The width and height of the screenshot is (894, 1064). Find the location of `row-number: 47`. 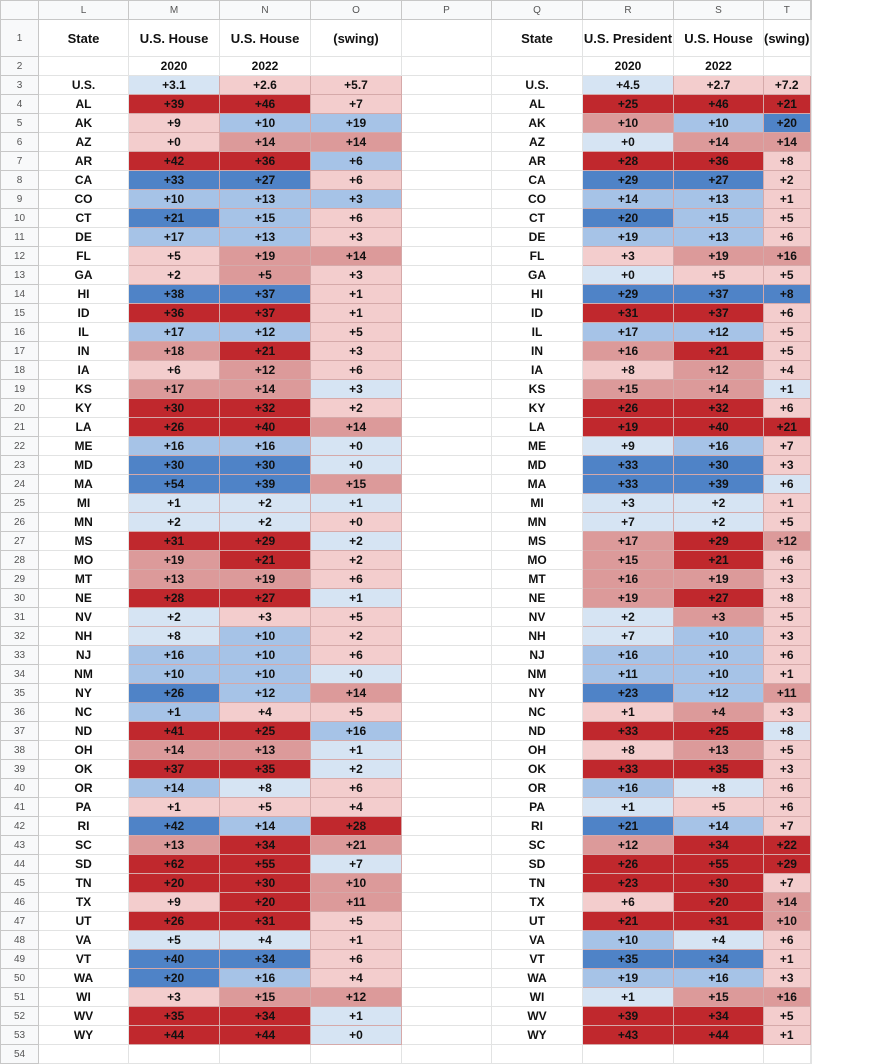

row-number: 47 is located at coordinates (19, 921).